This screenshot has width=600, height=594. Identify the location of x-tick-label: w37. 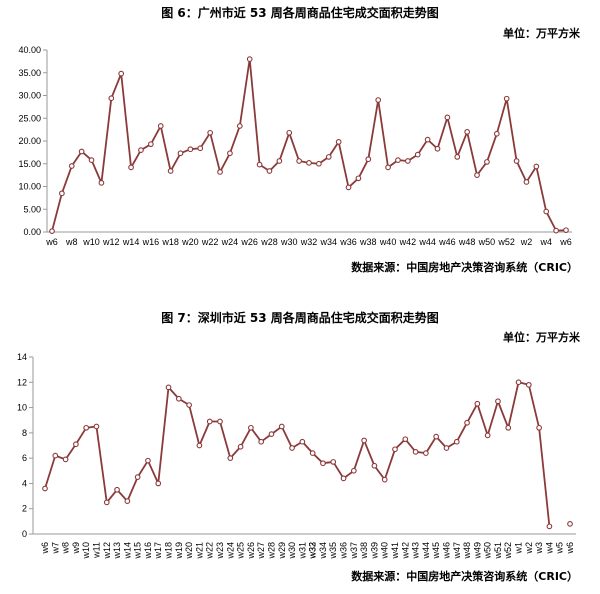
(354, 551).